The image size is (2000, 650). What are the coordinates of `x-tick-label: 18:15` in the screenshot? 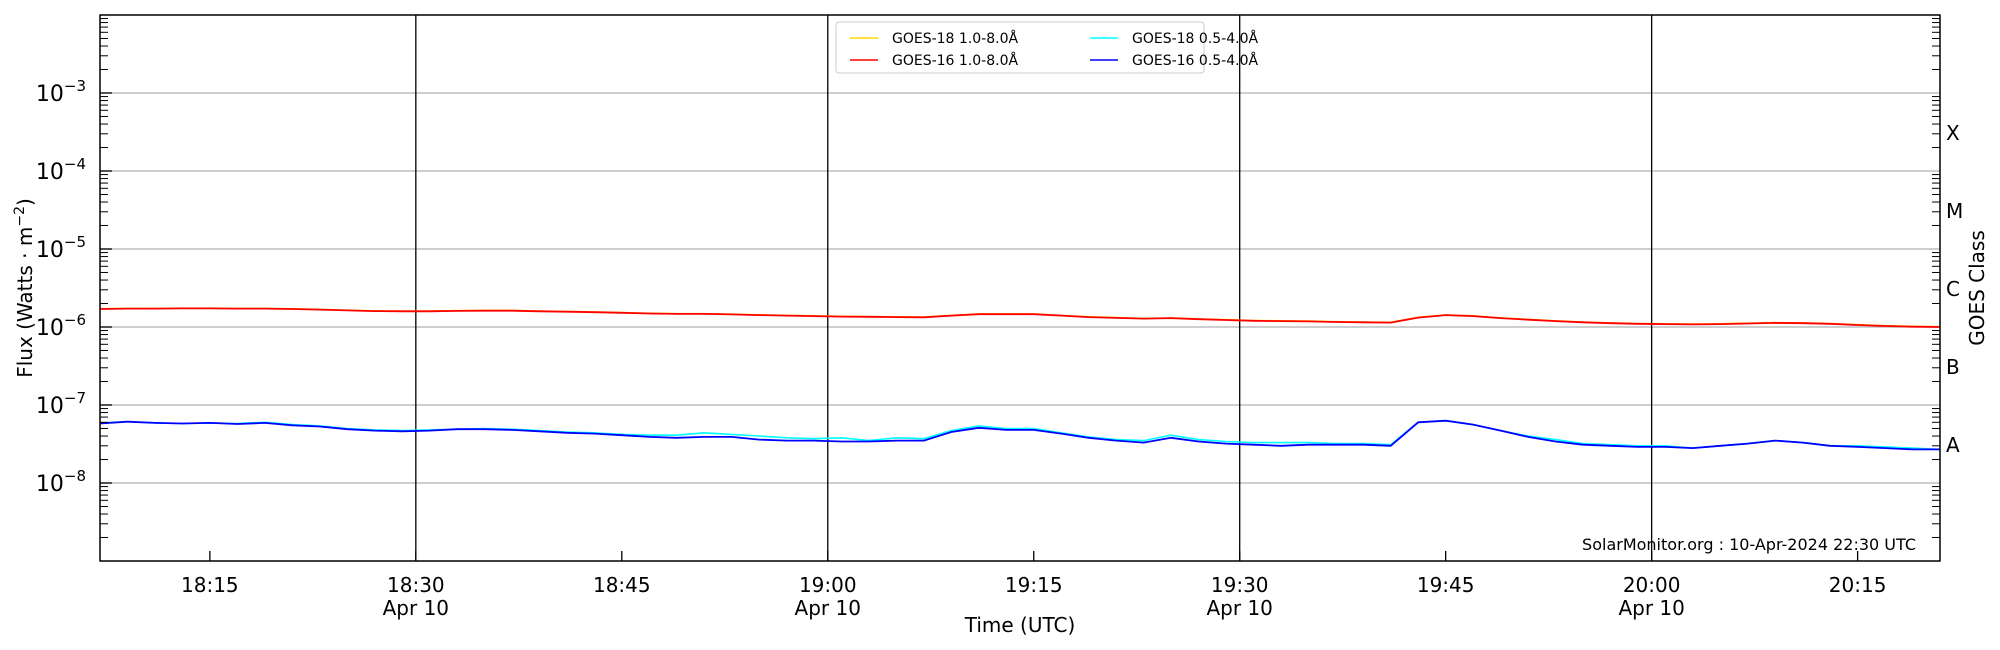 It's located at (210, 585).